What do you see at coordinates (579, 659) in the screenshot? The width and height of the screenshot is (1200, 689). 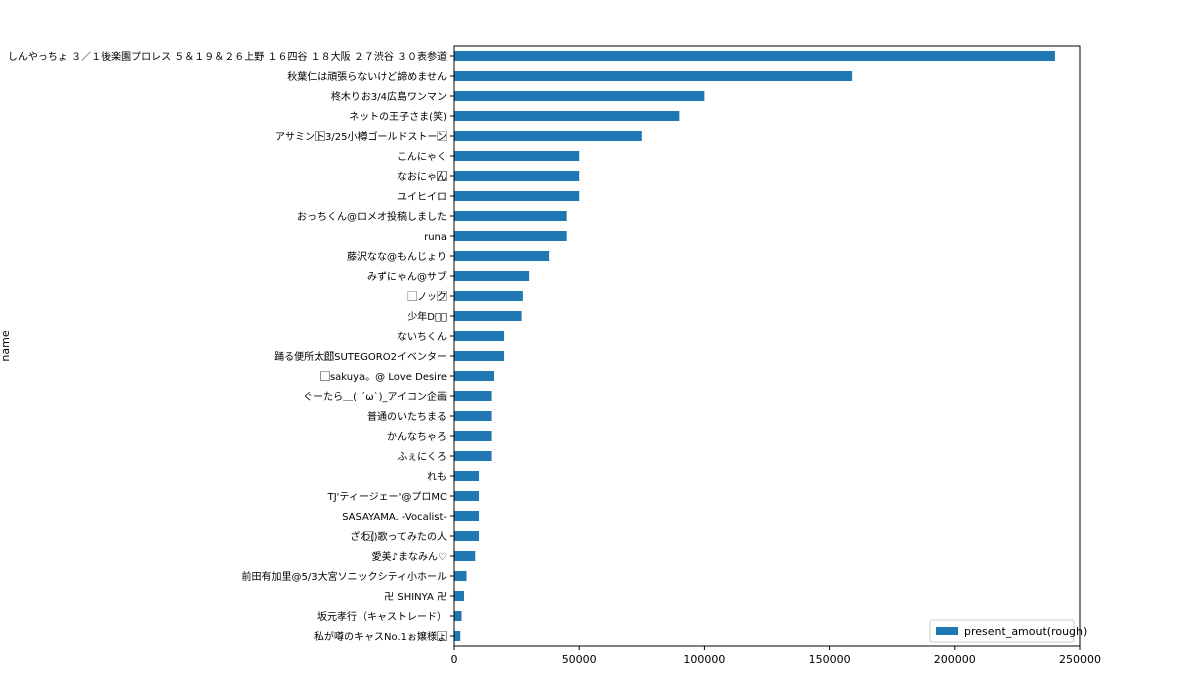 I see `x-tick-label: 50000` at bounding box center [579, 659].